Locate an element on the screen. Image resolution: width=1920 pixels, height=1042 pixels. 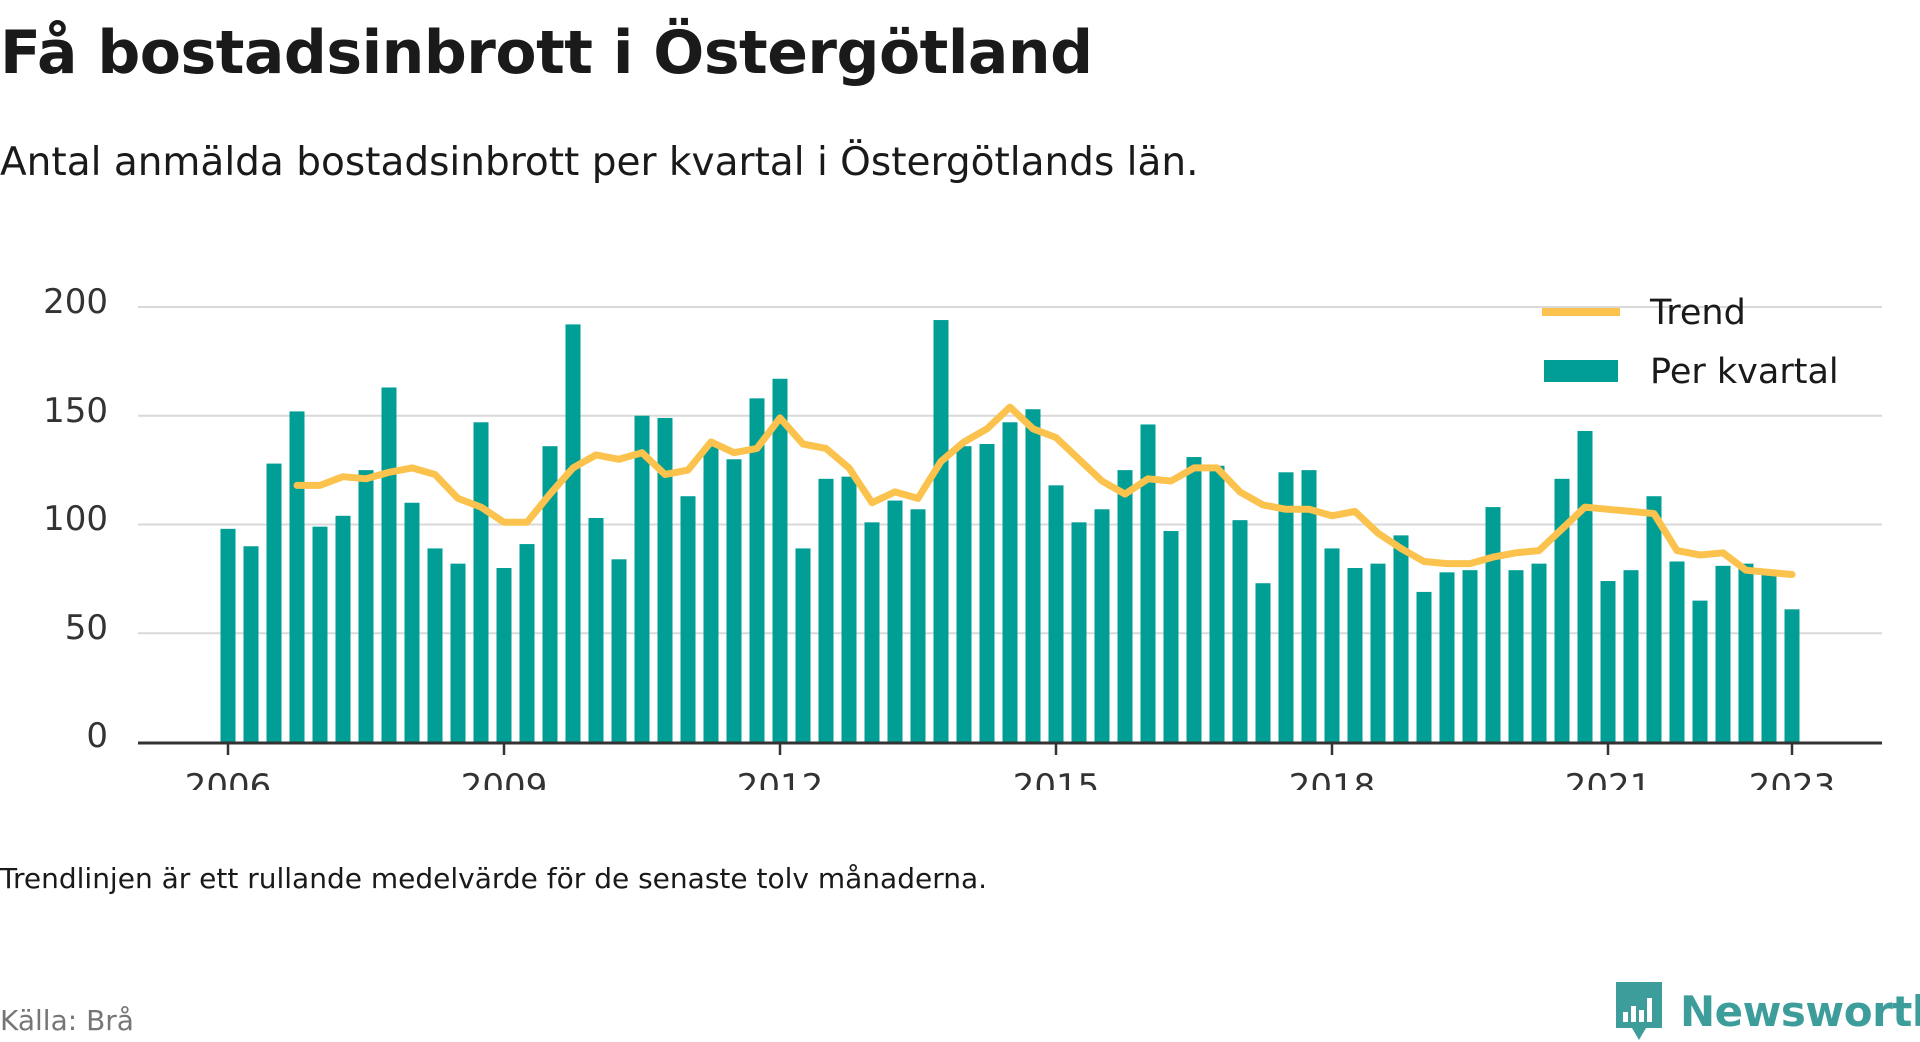
newsworthy-brand: Newsworthy is located at coordinates (1767, 1011).